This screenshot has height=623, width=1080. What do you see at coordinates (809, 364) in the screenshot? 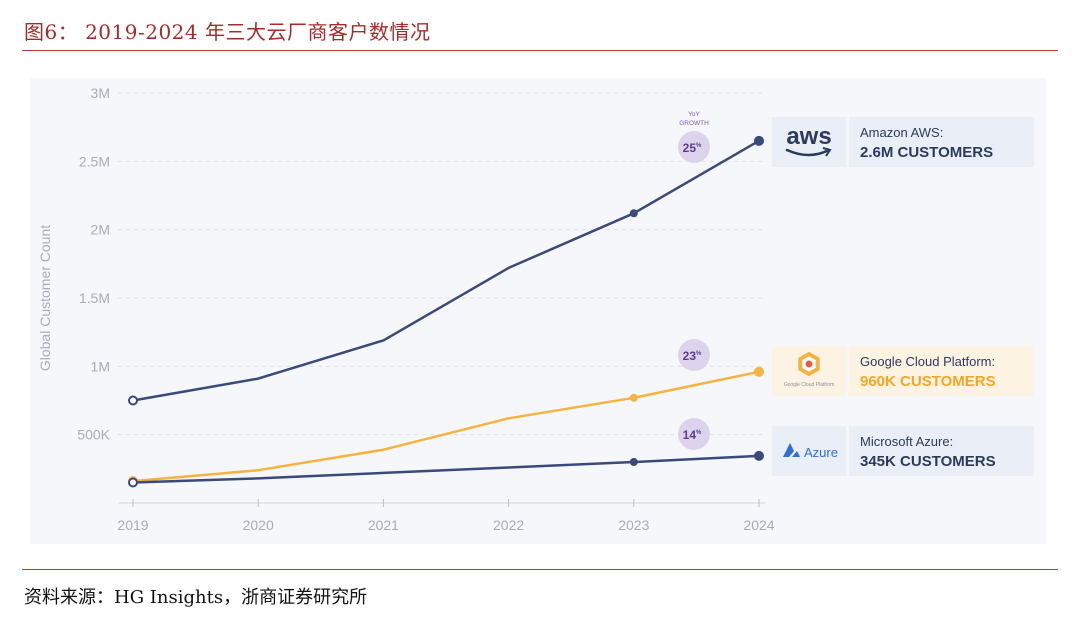
I see `google-cloud-core-icon` at bounding box center [809, 364].